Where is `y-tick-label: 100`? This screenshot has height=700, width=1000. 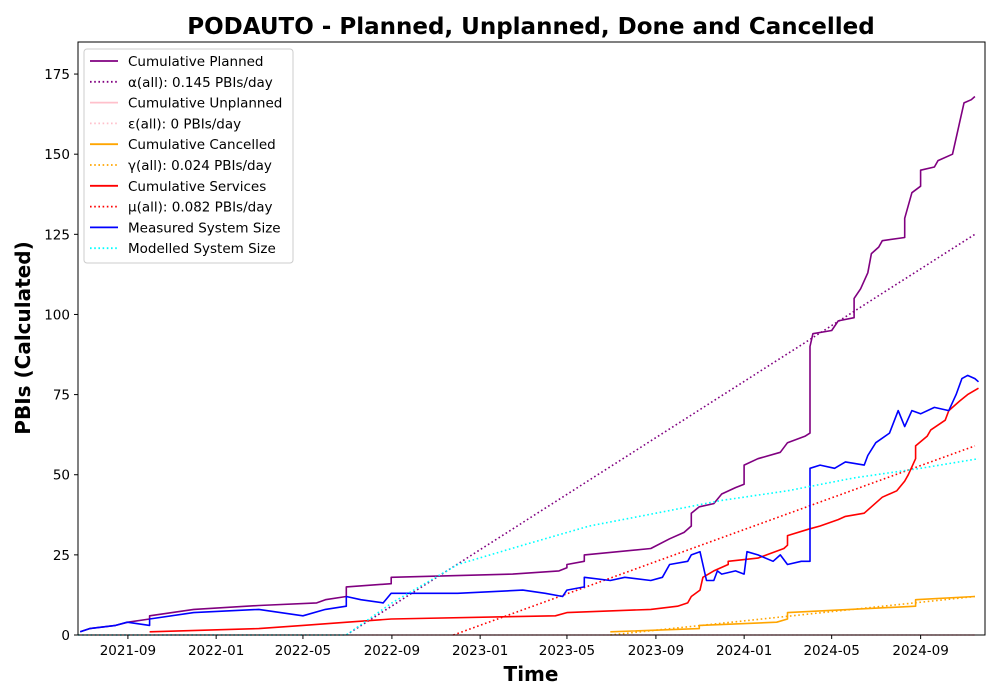 y-tick-label: 100 is located at coordinates (57, 315).